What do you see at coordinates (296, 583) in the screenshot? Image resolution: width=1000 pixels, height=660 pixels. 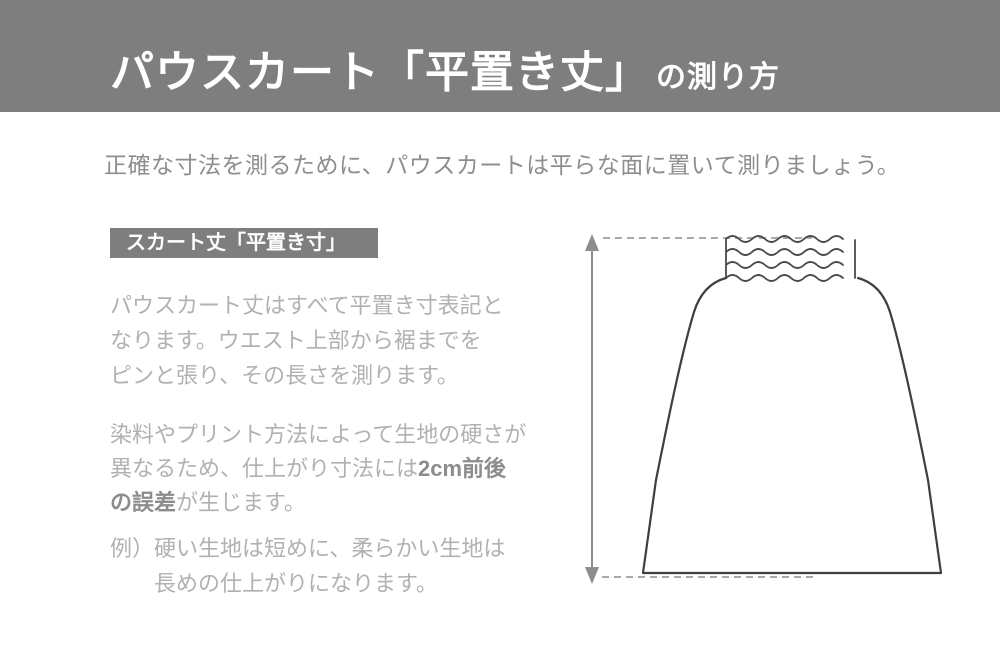 I see `paragraph-line: 長めの仕上がりになります。` at bounding box center [296, 583].